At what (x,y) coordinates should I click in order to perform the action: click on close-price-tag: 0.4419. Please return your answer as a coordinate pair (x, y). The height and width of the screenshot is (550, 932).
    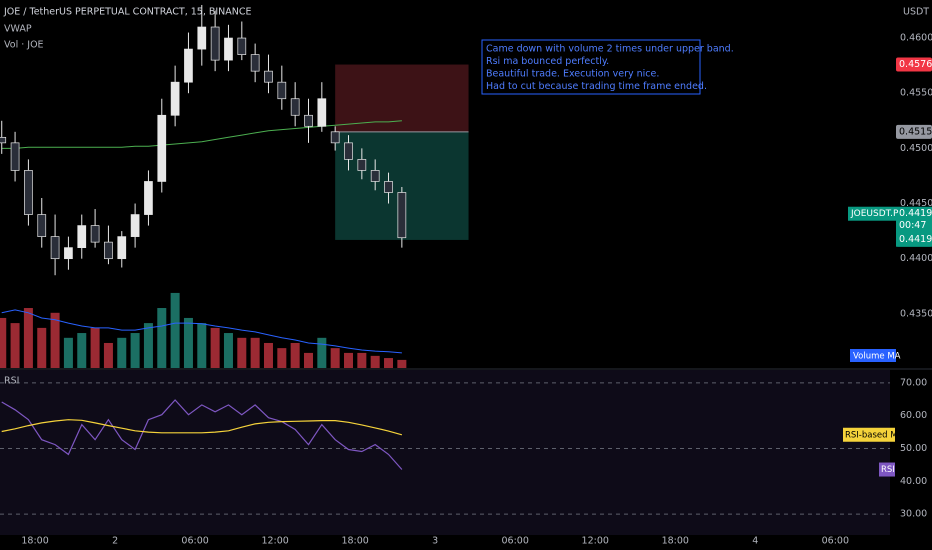
    Looking at the image, I should click on (915, 239).